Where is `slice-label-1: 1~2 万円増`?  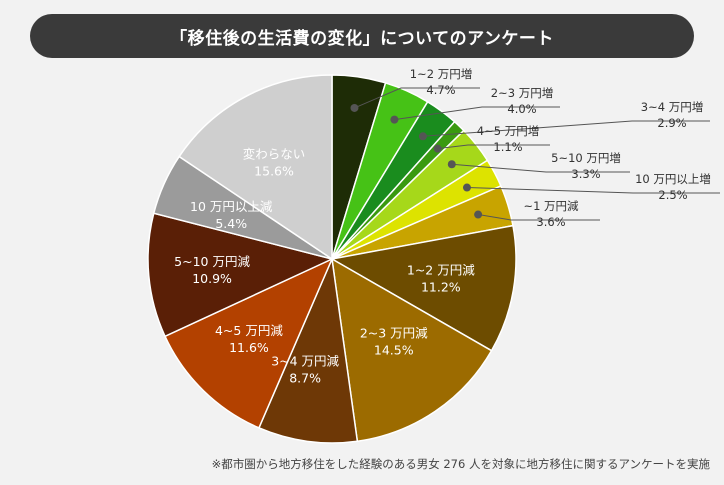 slice-label-1: 1~2 万円増 is located at coordinates (441, 74).